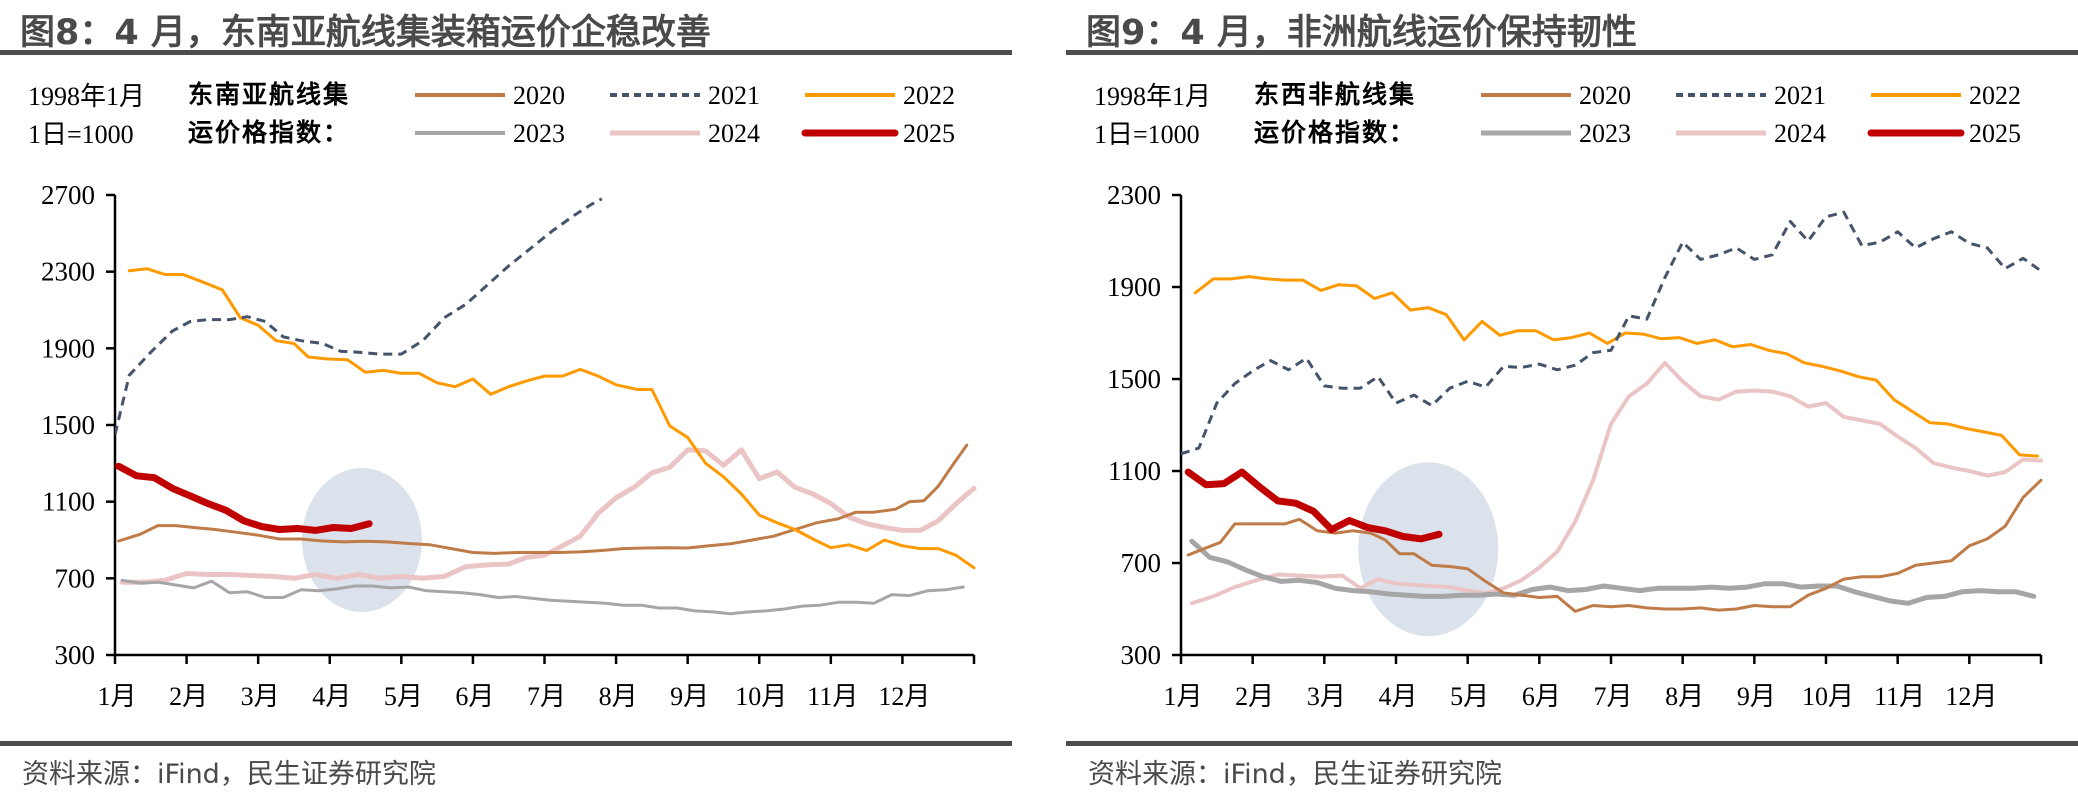 The width and height of the screenshot is (2078, 799). What do you see at coordinates (1335, 94) in the screenshot?
I see `index-name-text: 东西非航线集` at bounding box center [1335, 94].